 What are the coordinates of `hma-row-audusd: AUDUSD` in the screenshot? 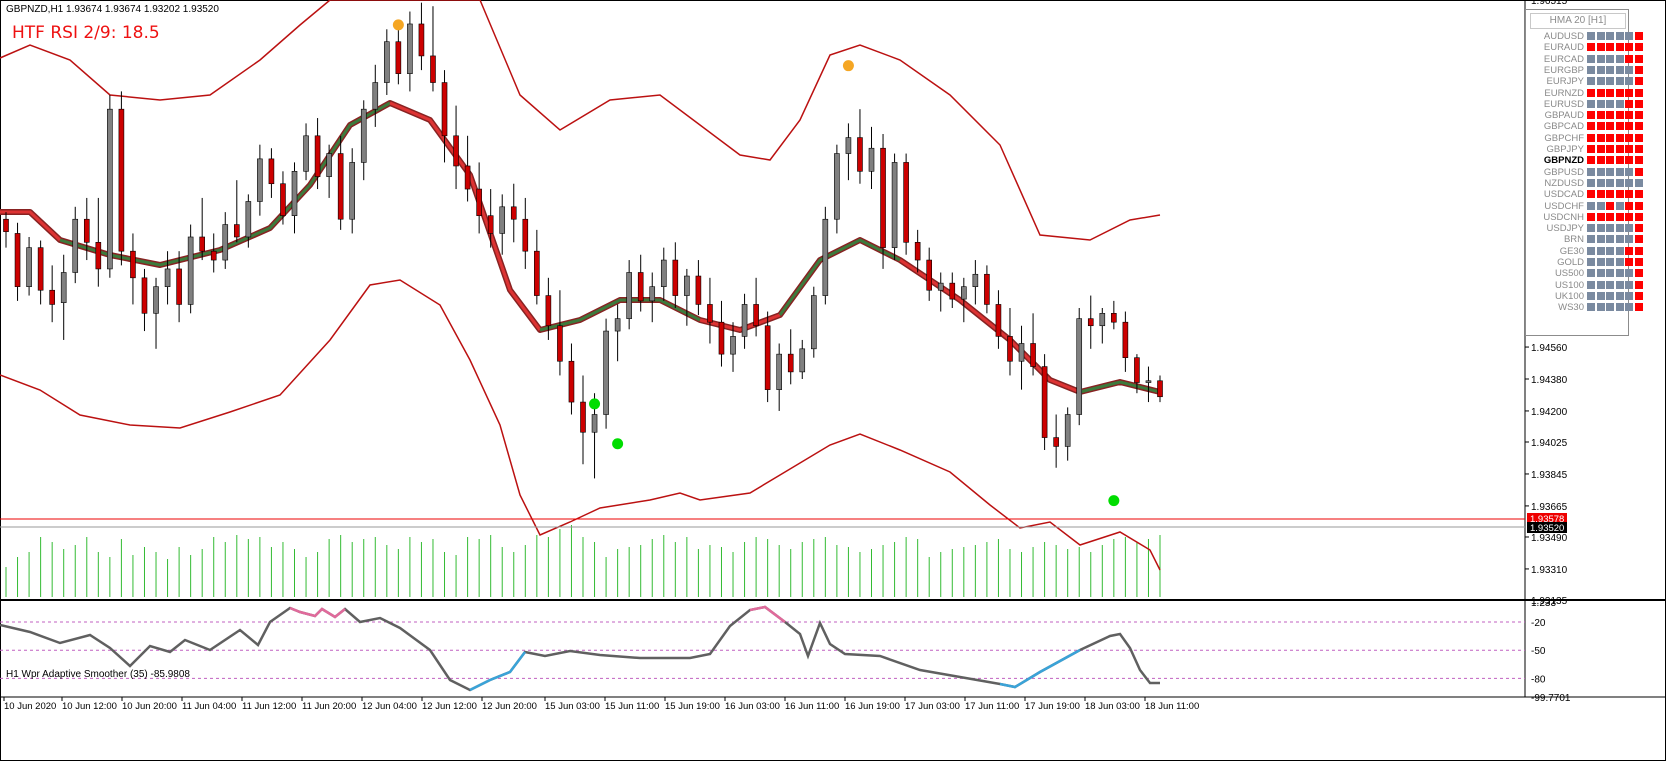 It's located at (1584, 36).